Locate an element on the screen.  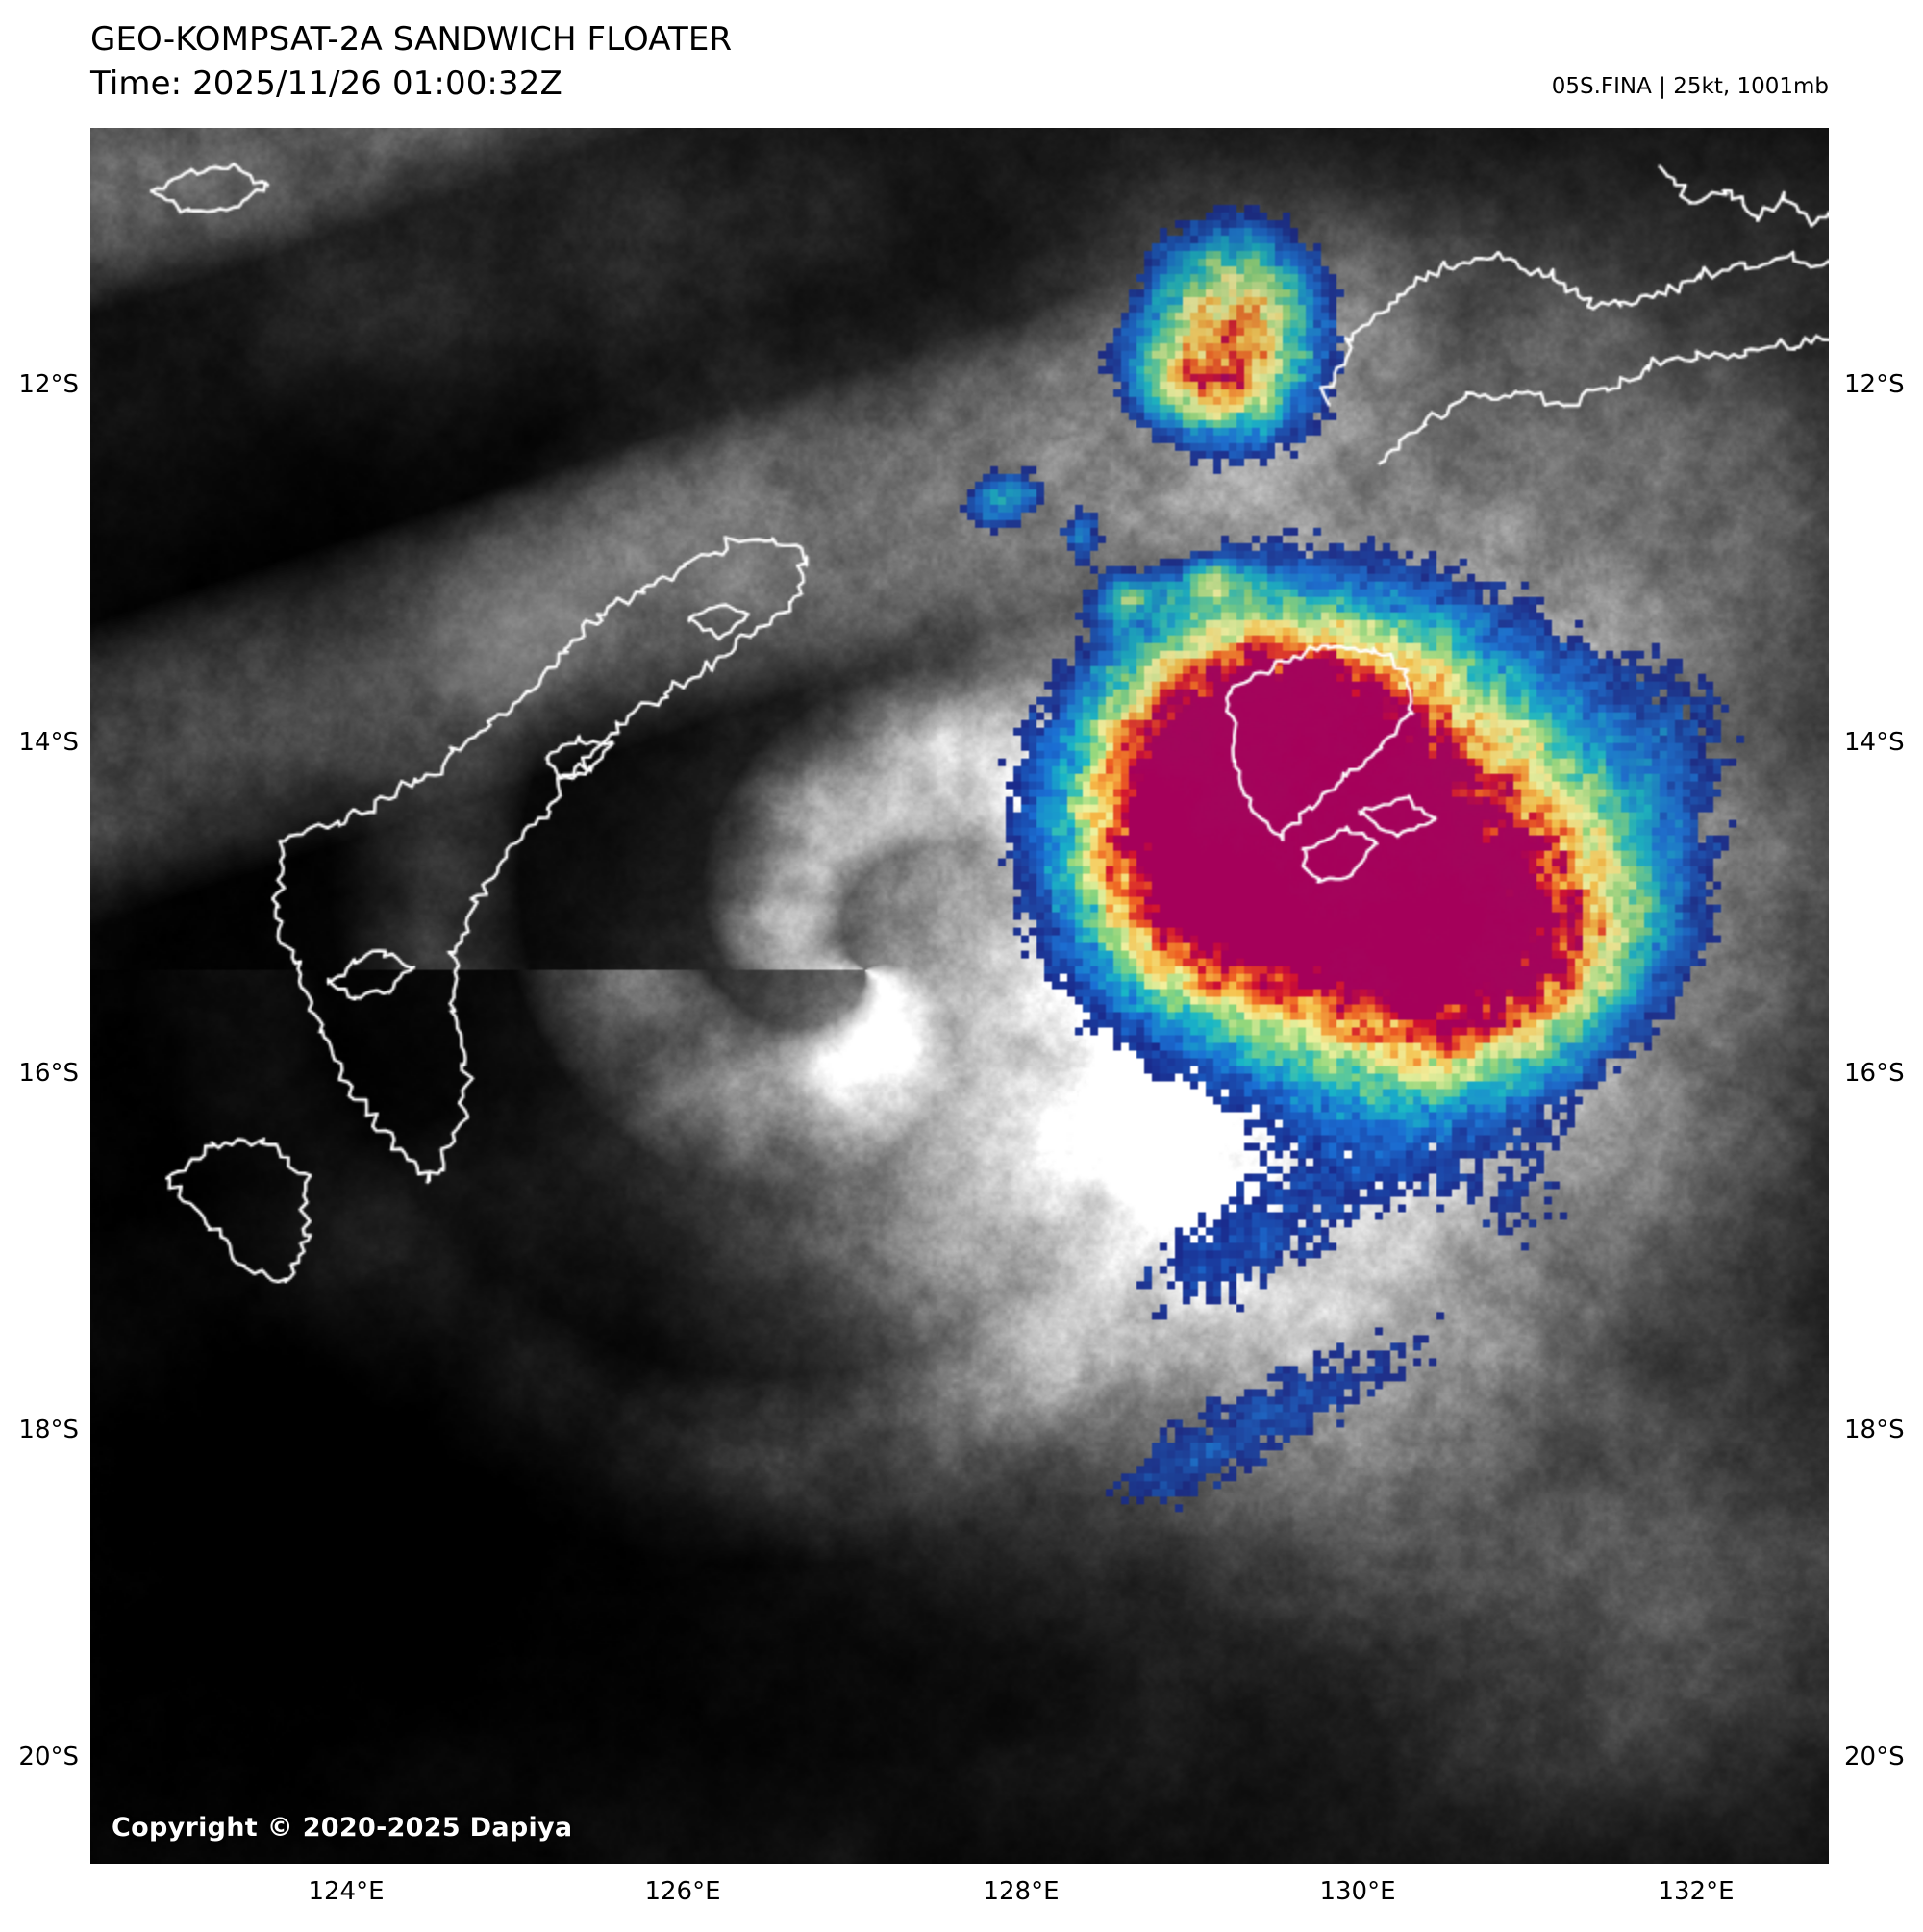
lon-tick-label: 128°E is located at coordinates (1021, 1891).